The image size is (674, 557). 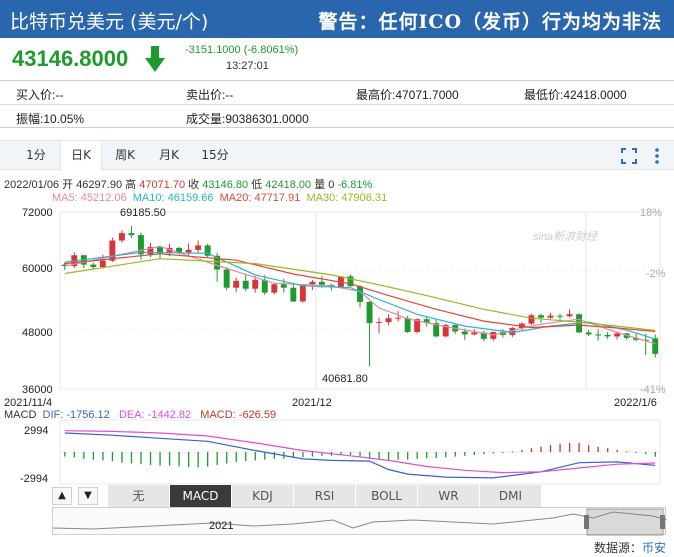 What do you see at coordinates (360, 295) in the screenshot?
I see `ma30-line` at bounding box center [360, 295].